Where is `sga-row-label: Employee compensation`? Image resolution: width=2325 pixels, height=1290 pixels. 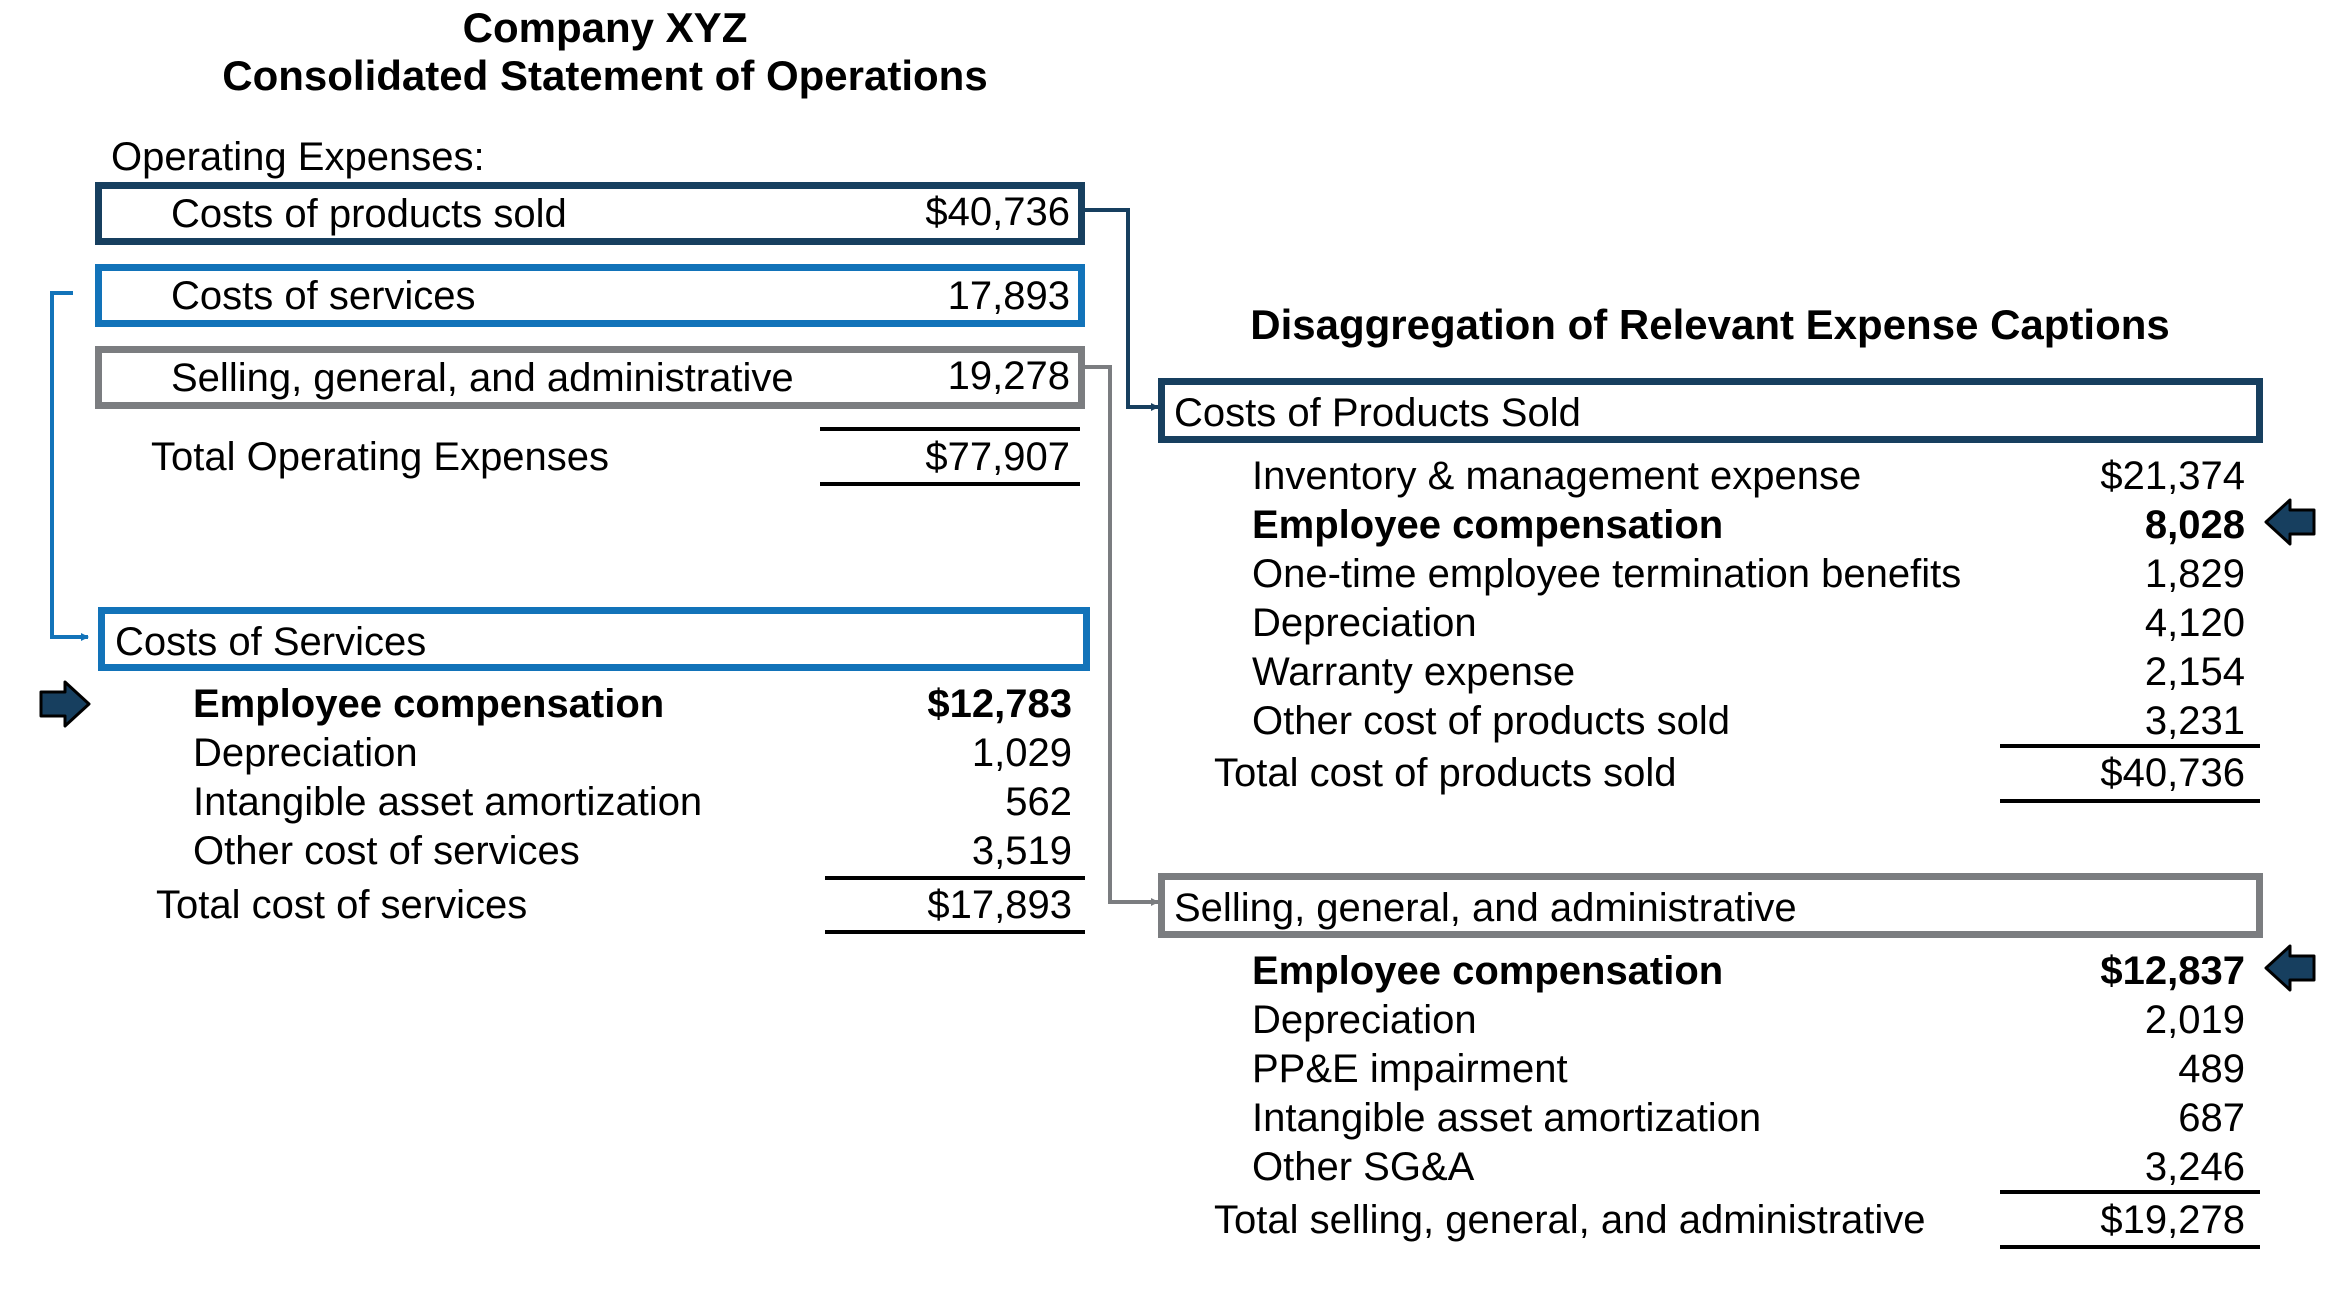
sga-row-label: Employee compensation is located at coordinates (1488, 971).